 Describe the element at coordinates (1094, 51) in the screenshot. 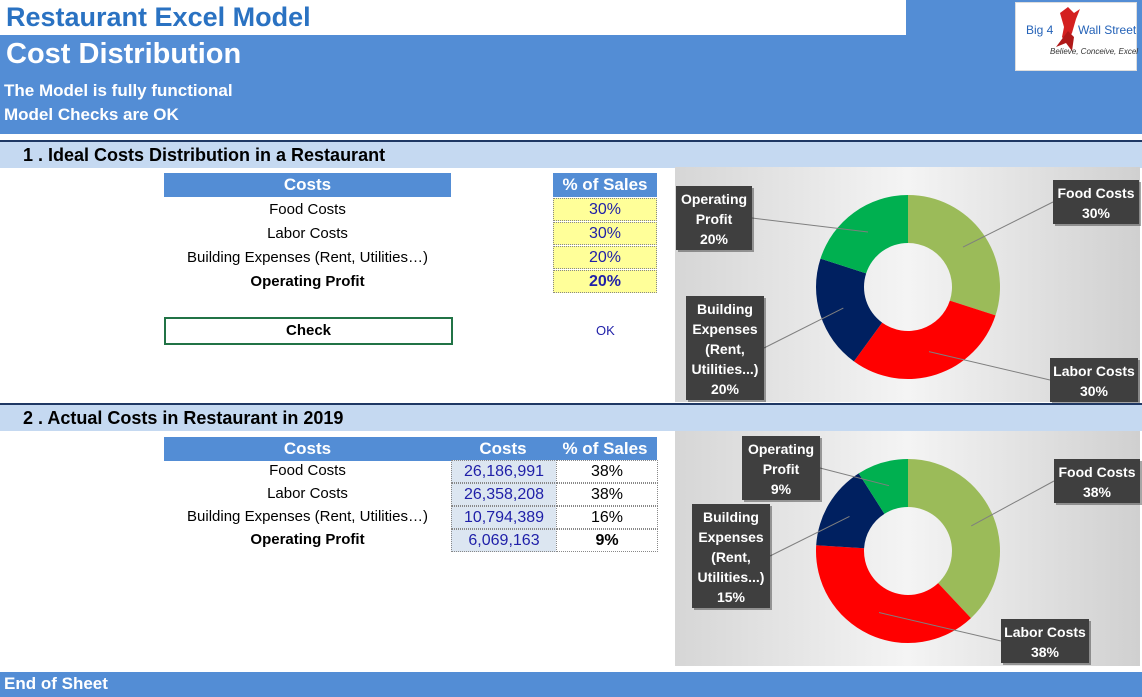

I see `logo-tagline: Believe, Conceive, Excel` at that location.